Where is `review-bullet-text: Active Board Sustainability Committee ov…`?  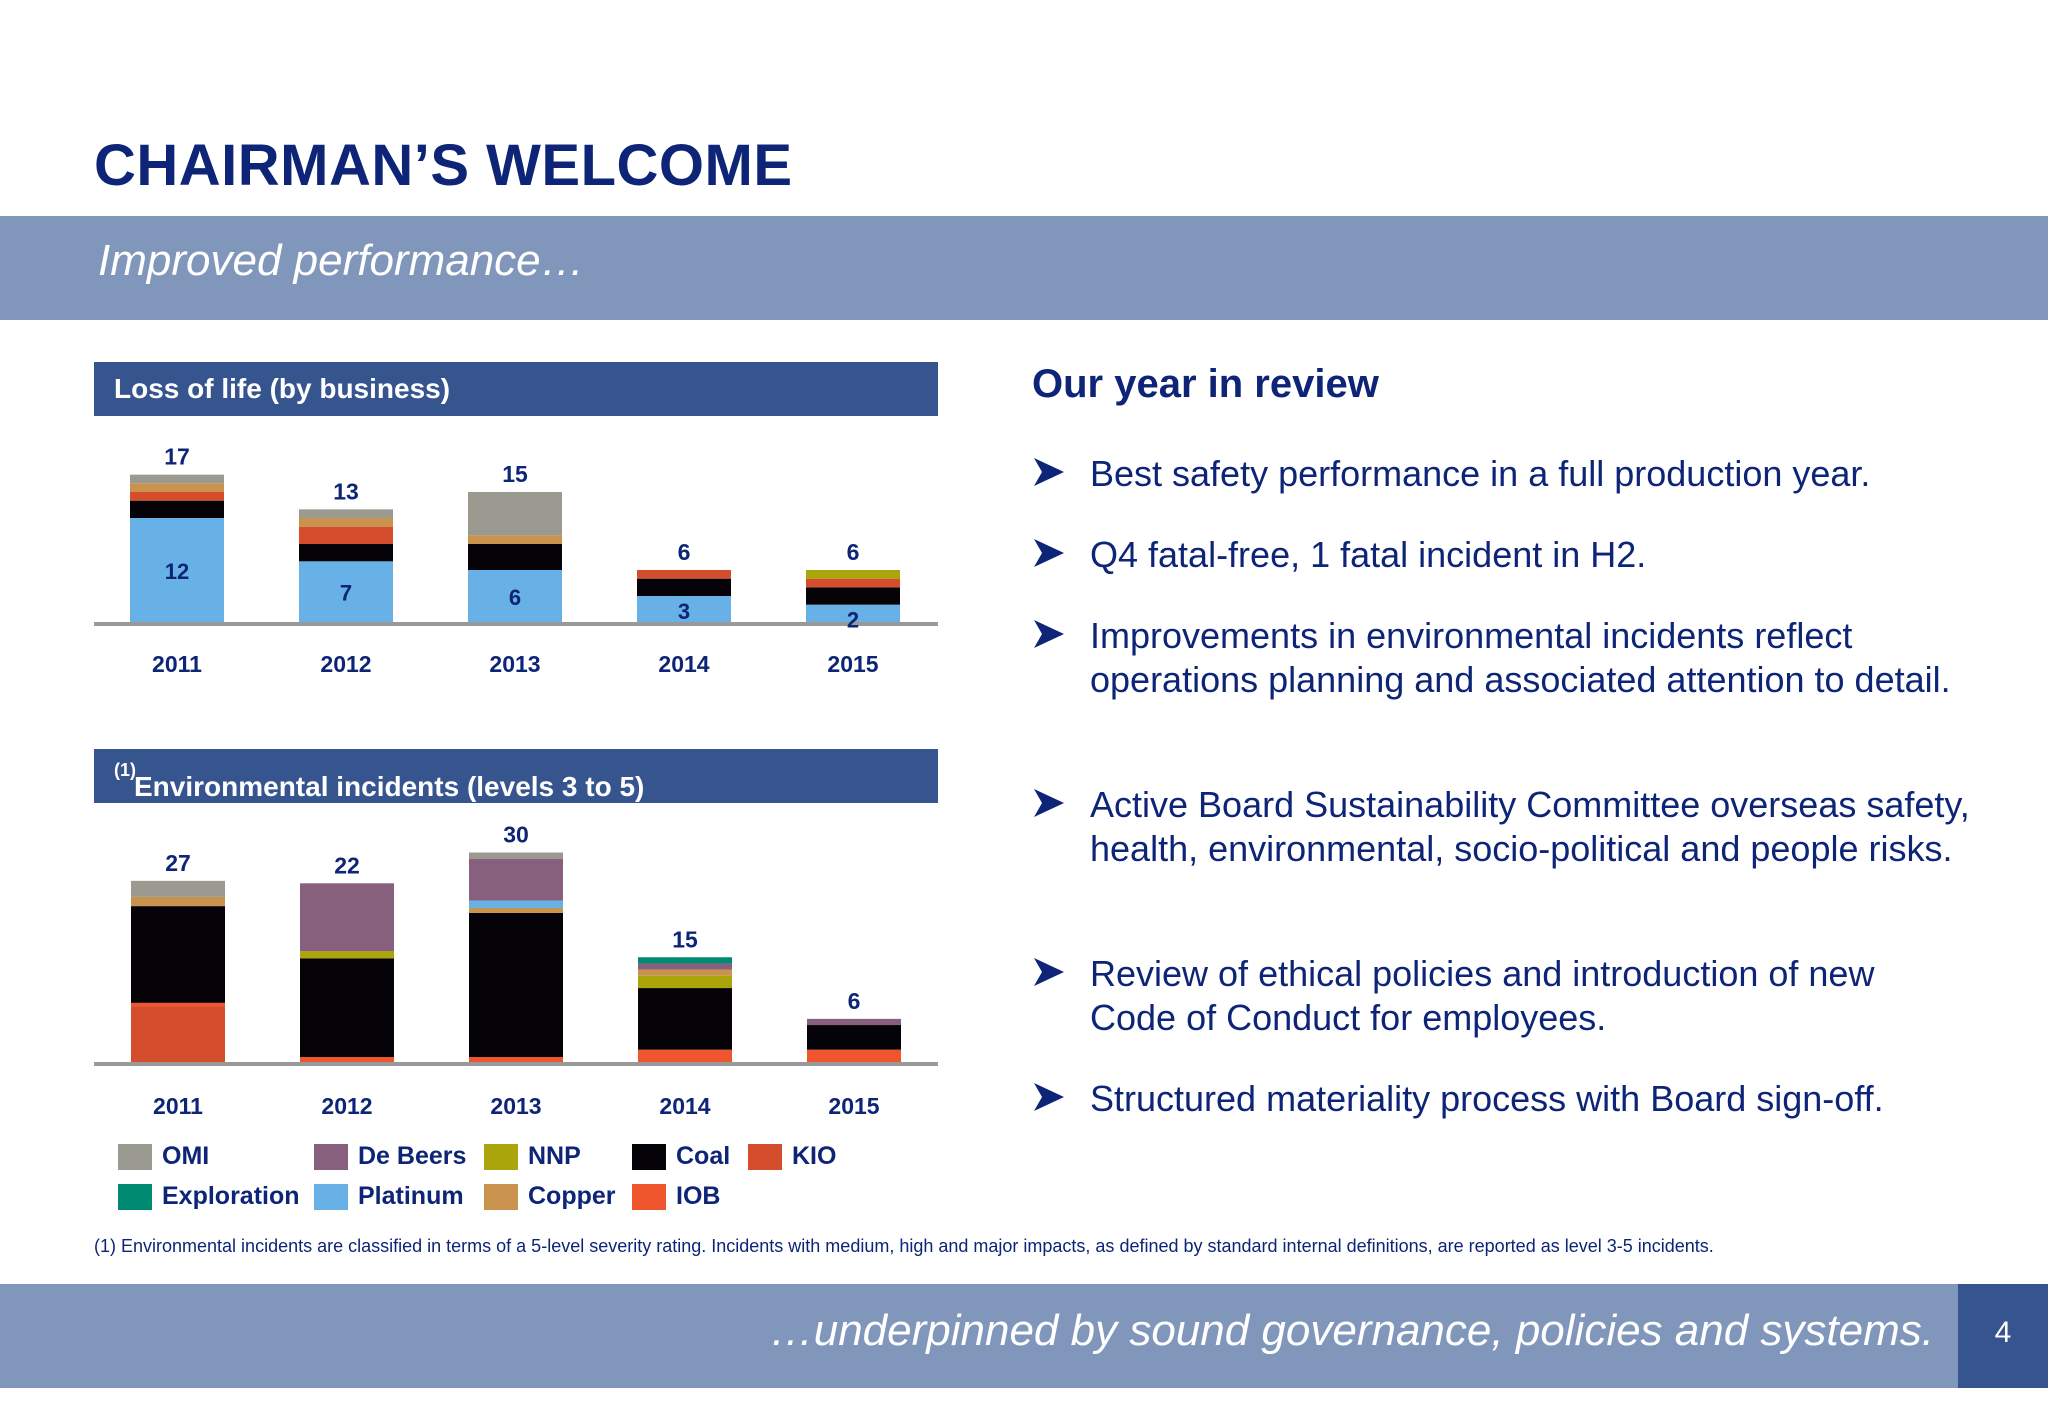
review-bullet-text: Active Board Sustainability Committee ov… is located at coordinates (1530, 826).